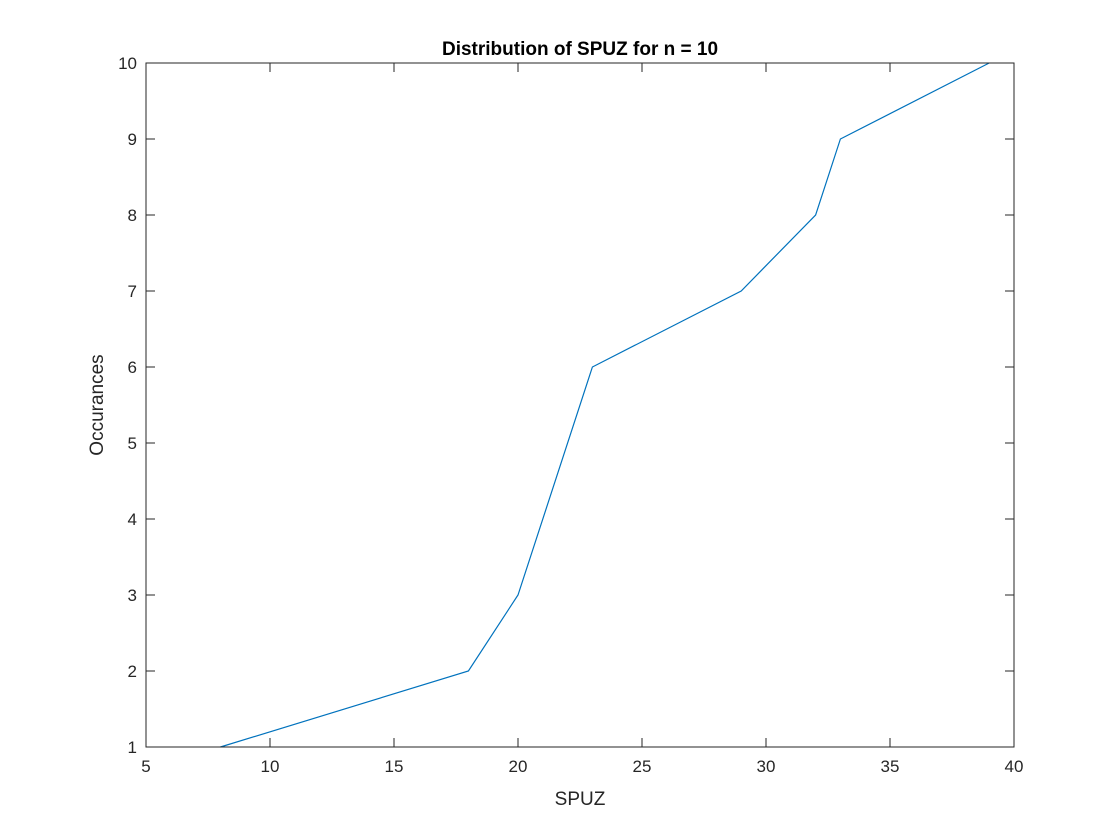 The width and height of the screenshot is (1120, 840). What do you see at coordinates (132, 367) in the screenshot?
I see `y-tick-label: 6` at bounding box center [132, 367].